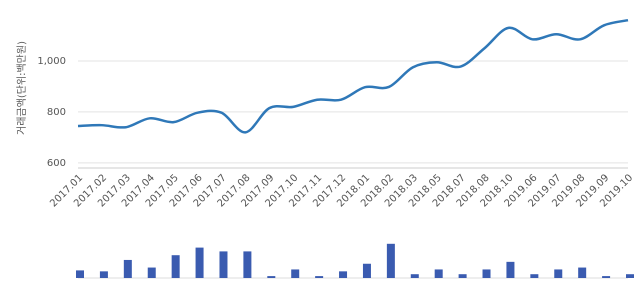  What do you see at coordinates (56, 163) in the screenshot?
I see `y-tick-label: 600` at bounding box center [56, 163].